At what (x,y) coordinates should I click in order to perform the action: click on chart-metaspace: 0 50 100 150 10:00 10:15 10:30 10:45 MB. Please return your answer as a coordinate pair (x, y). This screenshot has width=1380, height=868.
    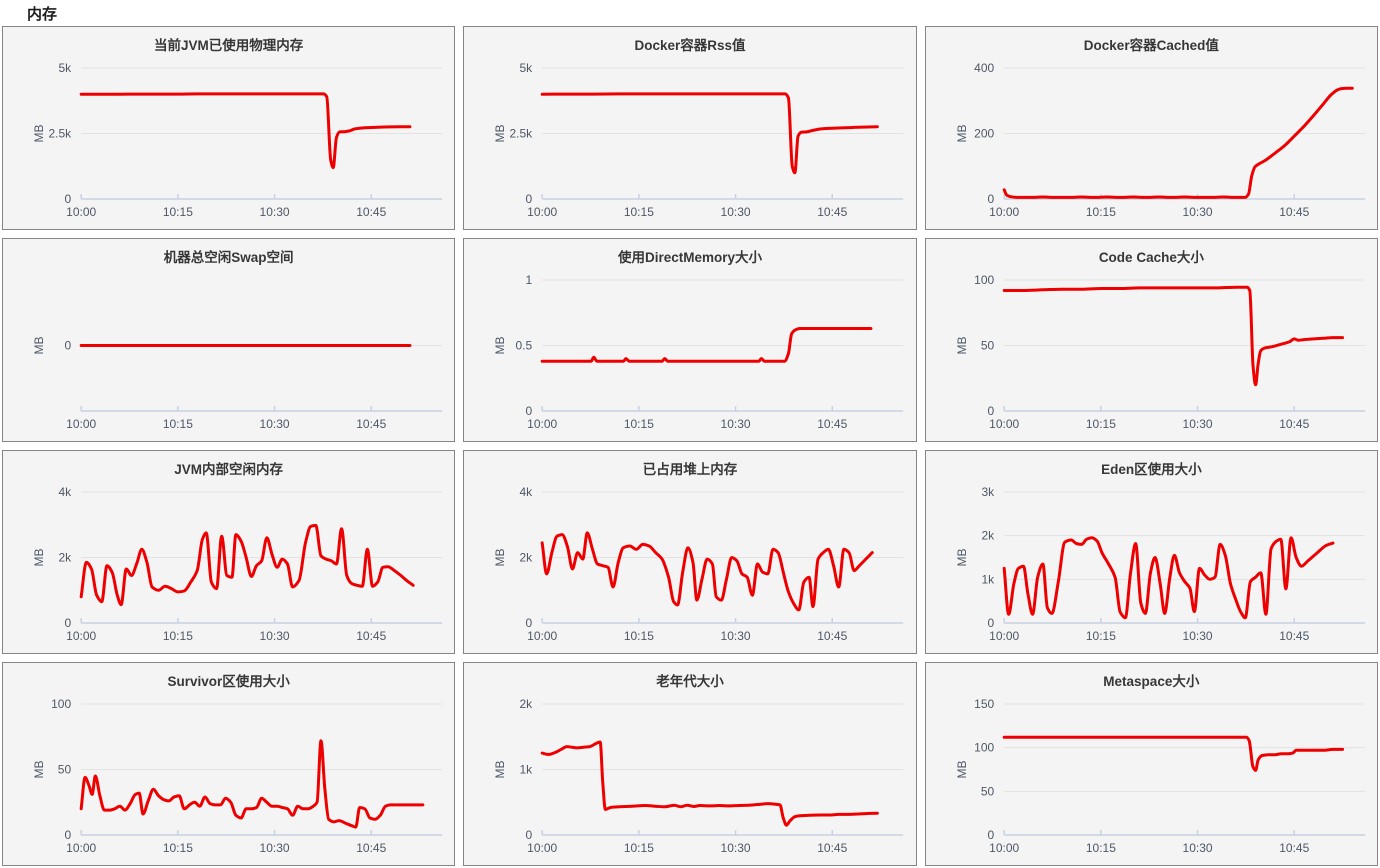
    Looking at the image, I should click on (1151, 777).